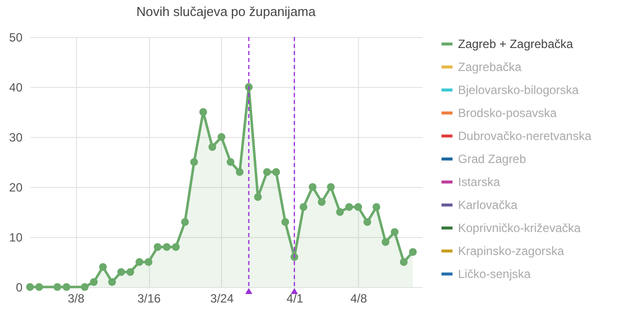 Image resolution: width=630 pixels, height=331 pixels. Describe the element at coordinates (519, 90) in the screenshot. I see `legend-label: Bjelovarsko-bilogorska` at that location.